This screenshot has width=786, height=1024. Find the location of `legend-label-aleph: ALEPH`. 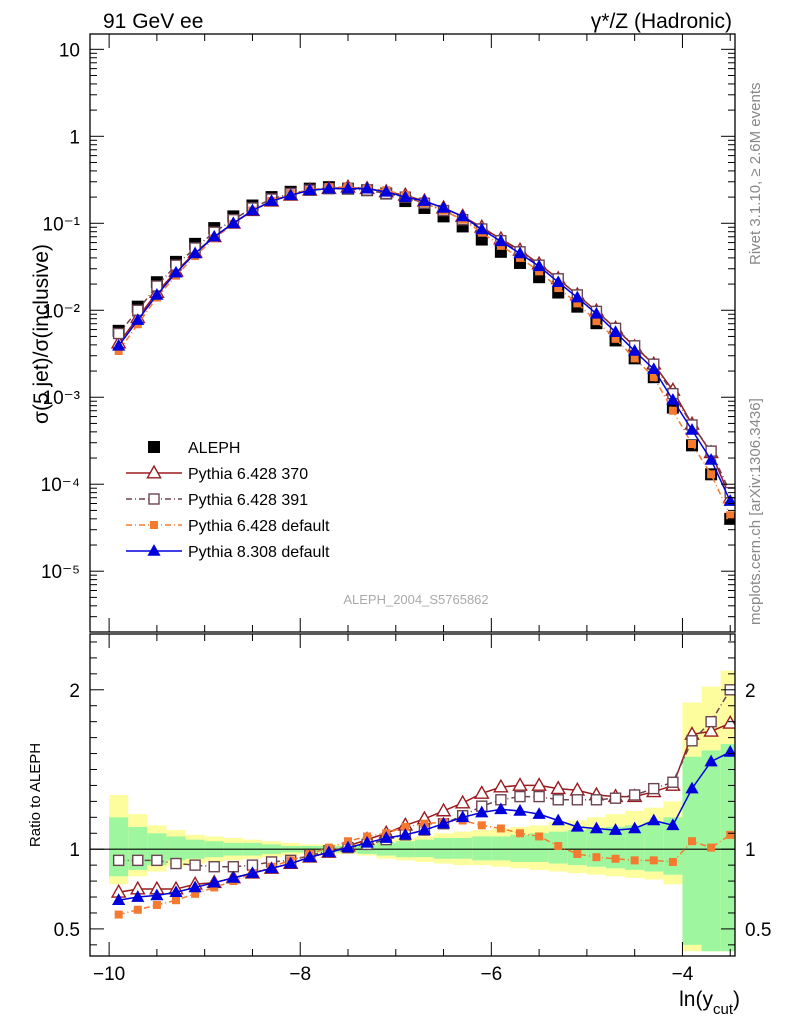

legend-label-aleph: ALEPH is located at coordinates (214, 448).